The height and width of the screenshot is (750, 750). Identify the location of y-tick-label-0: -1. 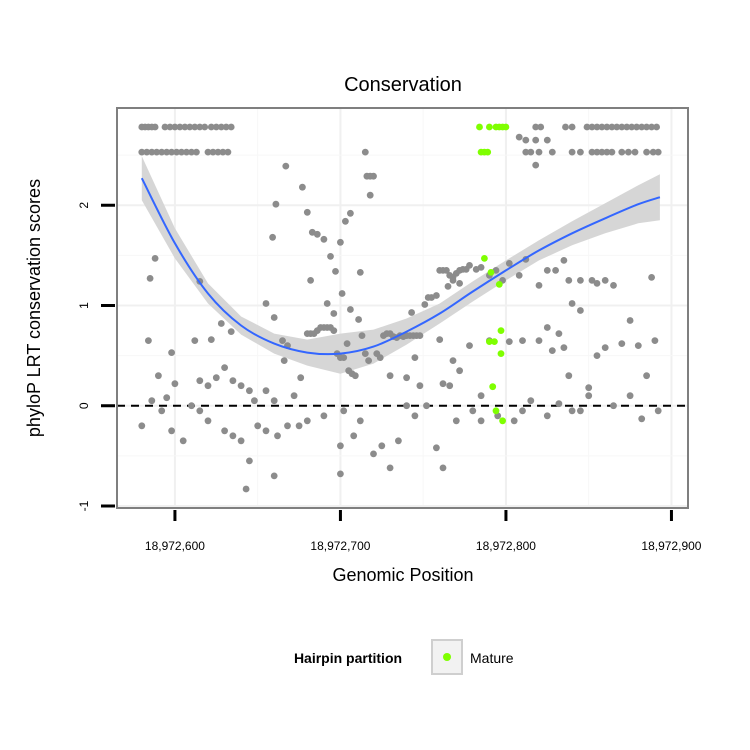
(84, 505).